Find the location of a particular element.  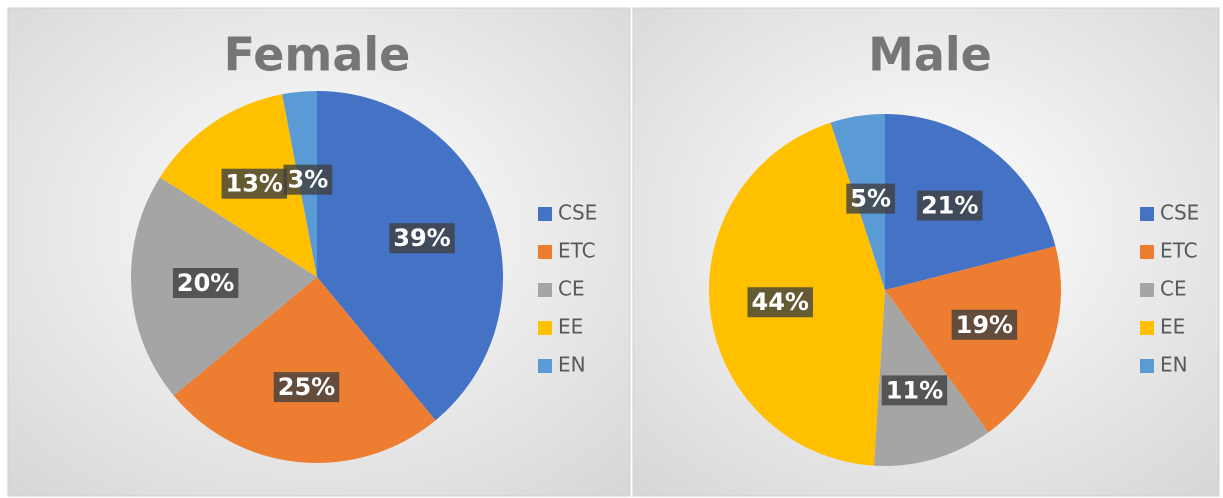

data-label: 13% is located at coordinates (254, 184).